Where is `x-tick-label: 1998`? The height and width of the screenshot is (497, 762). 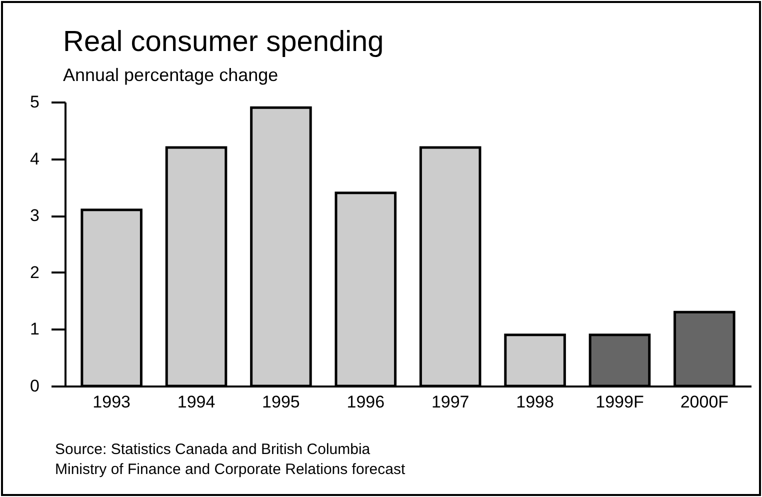 x-tick-label: 1998 is located at coordinates (535, 402).